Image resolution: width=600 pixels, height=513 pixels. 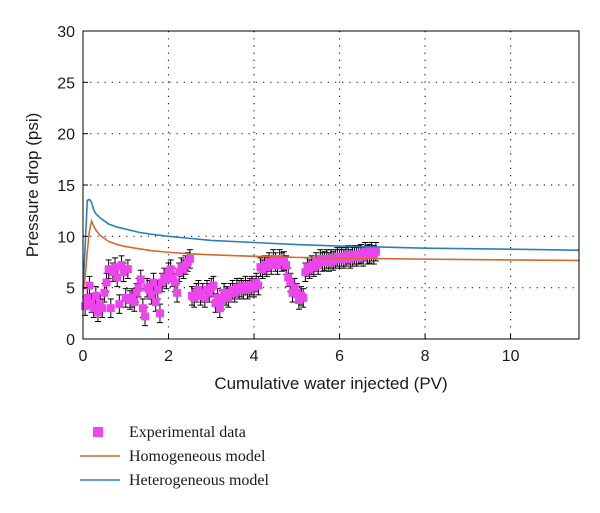 I want to click on legend-marker-swatch, so click(x=98, y=432).